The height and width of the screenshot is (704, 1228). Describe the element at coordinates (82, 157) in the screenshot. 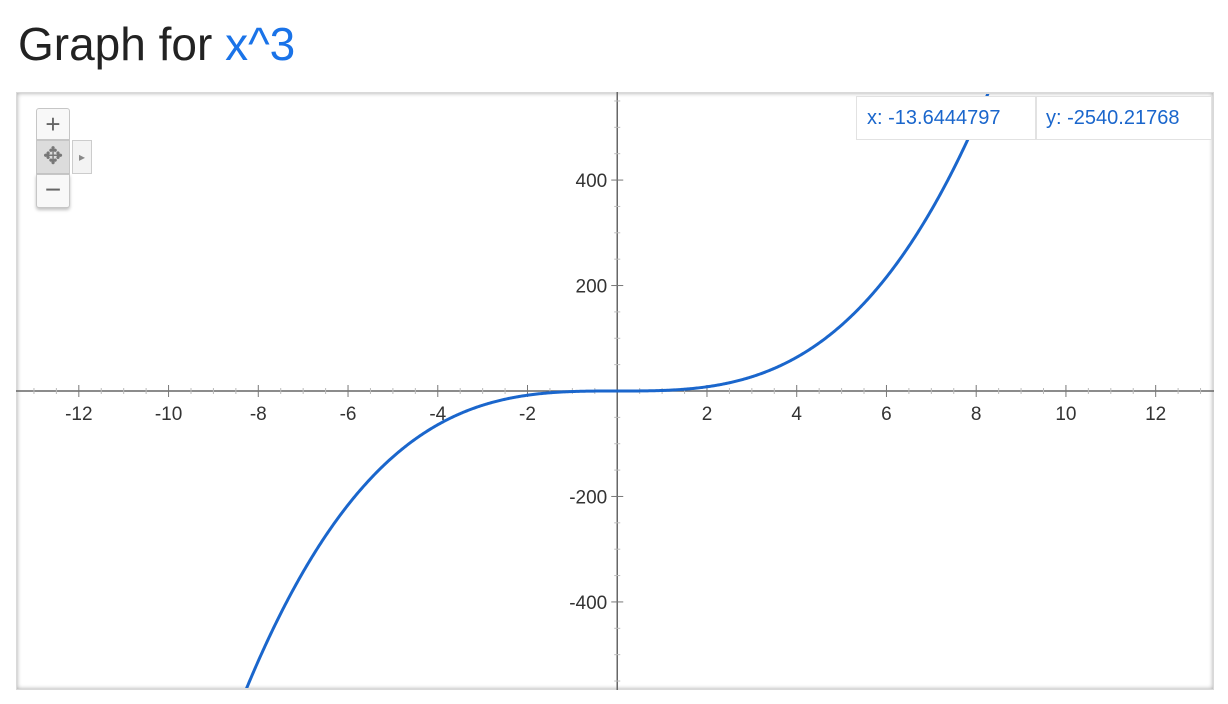

I see `expand-arrow-icon: ▸` at that location.